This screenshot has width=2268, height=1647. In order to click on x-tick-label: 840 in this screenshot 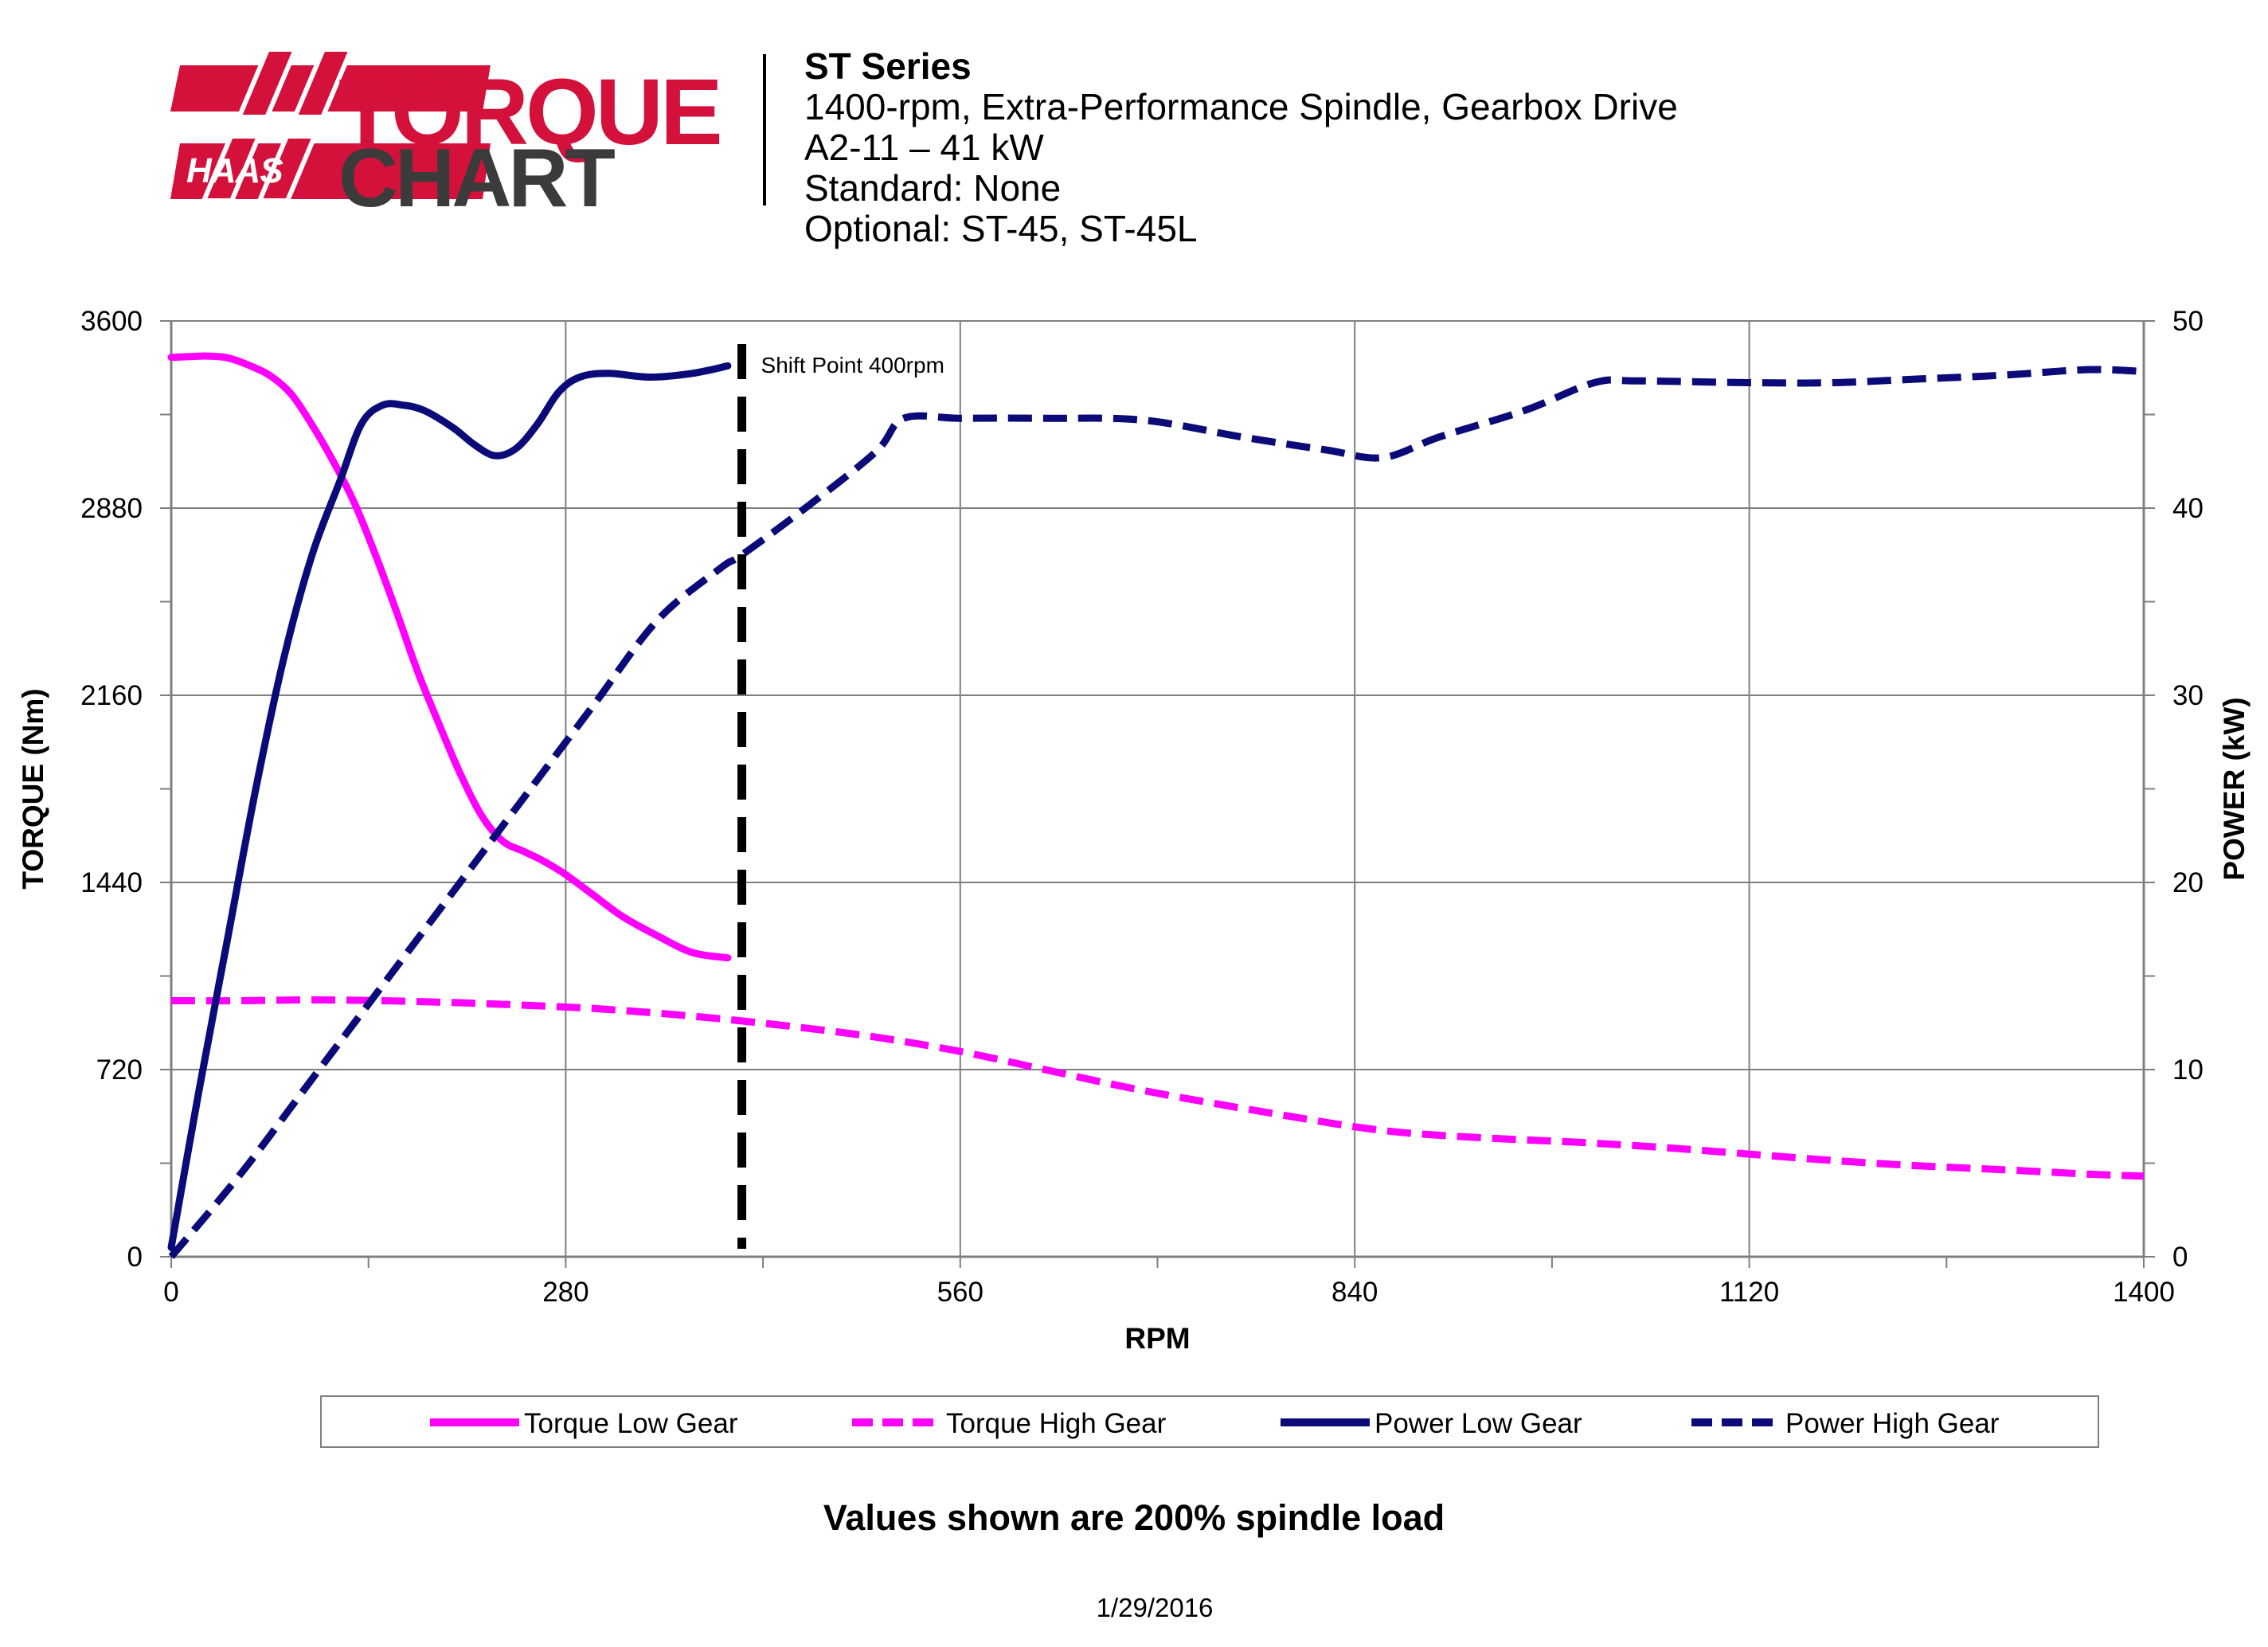, I will do `click(1354, 1292)`.